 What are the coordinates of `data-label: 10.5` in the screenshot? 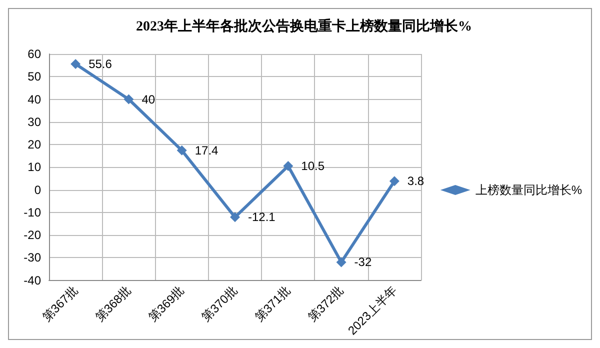 It's located at (313, 166).